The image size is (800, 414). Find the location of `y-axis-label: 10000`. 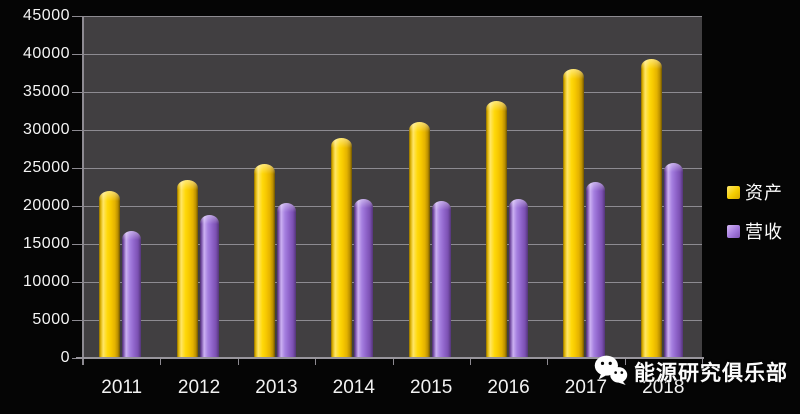

y-axis-label: 10000 is located at coordinates (46, 281).